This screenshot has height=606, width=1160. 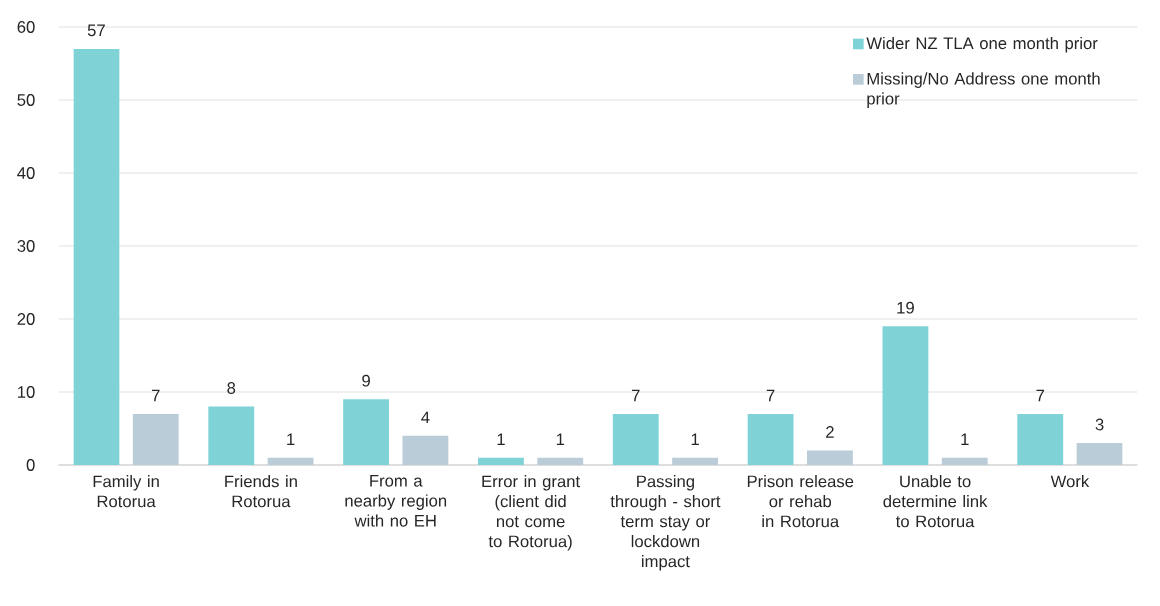 I want to click on data-label: 19, so click(x=905, y=307).